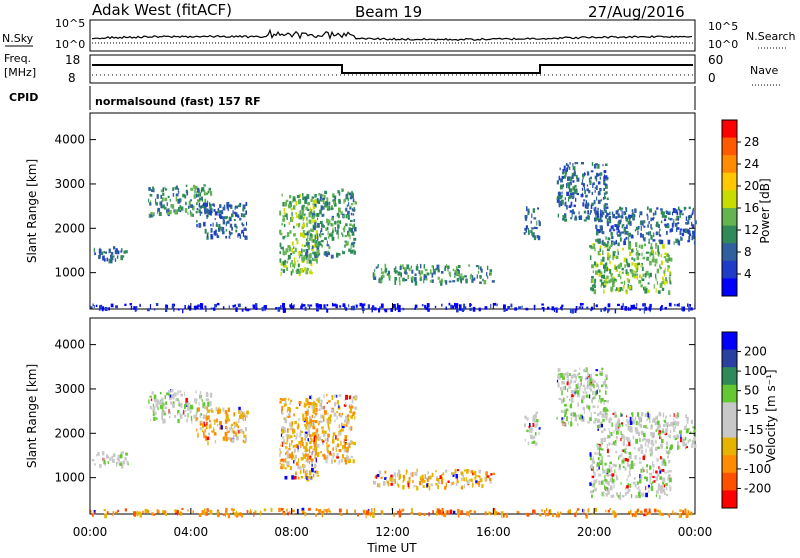  Describe the element at coordinates (20, 72) in the screenshot. I see `freq-label-2: [MHz]` at that location.